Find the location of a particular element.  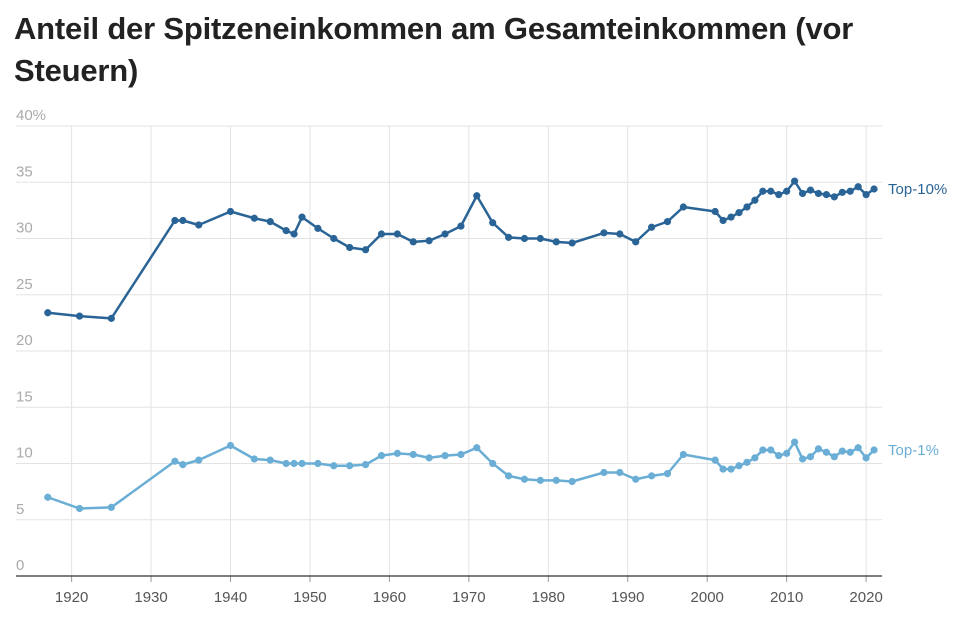

y-tick-label: 15 is located at coordinates (24, 396).